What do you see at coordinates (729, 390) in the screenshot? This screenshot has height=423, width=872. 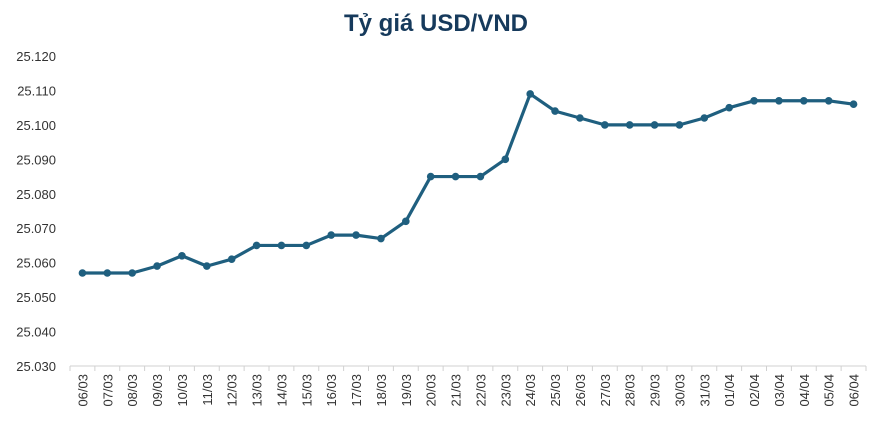 I see `x-tick-label: 01/04` at bounding box center [729, 390].